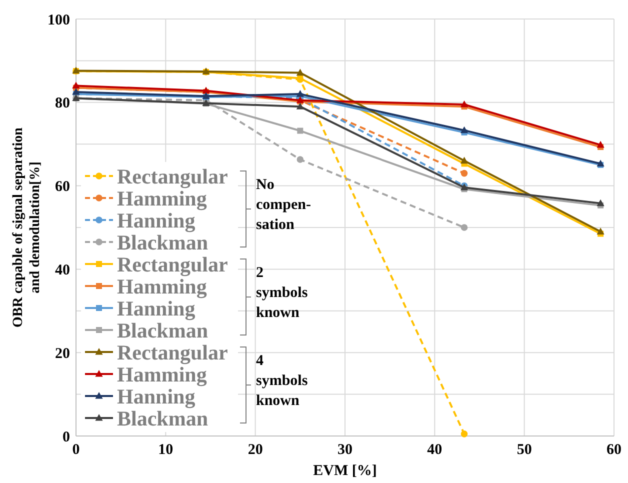 This screenshot has height=483, width=628. Describe the element at coordinates (614, 450) in the screenshot. I see `x-tick-label: 60` at that location.